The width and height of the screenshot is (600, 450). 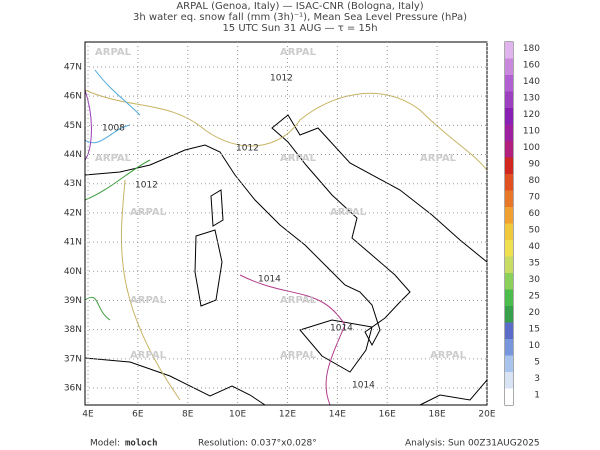 What do you see at coordinates (437, 415) in the screenshot?
I see `lon-tick-label: 18E` at bounding box center [437, 415].